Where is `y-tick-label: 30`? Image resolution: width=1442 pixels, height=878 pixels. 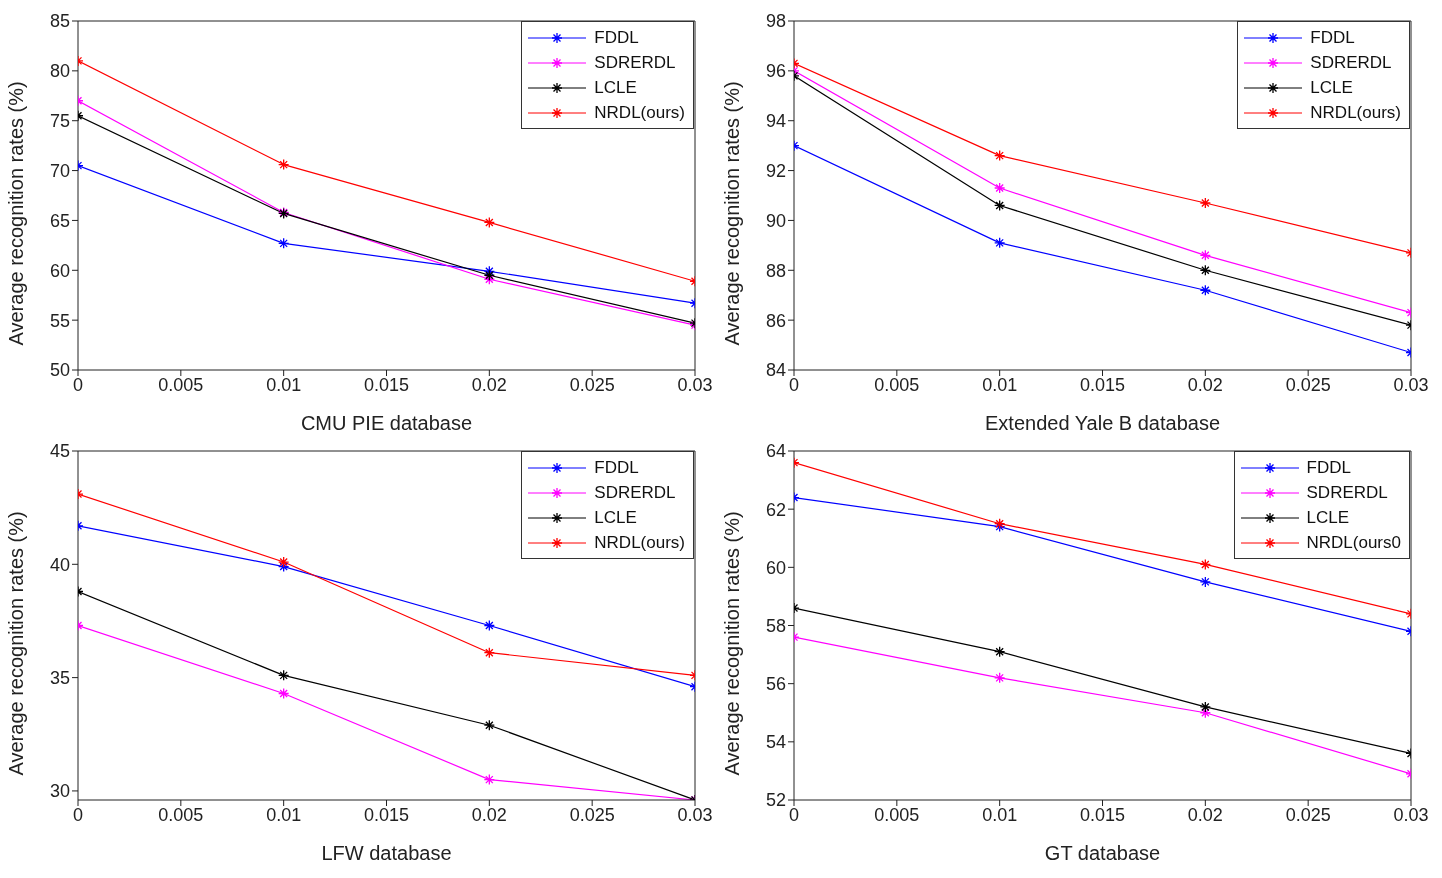
y-tick-label: 30 is located at coordinates (59, 791).